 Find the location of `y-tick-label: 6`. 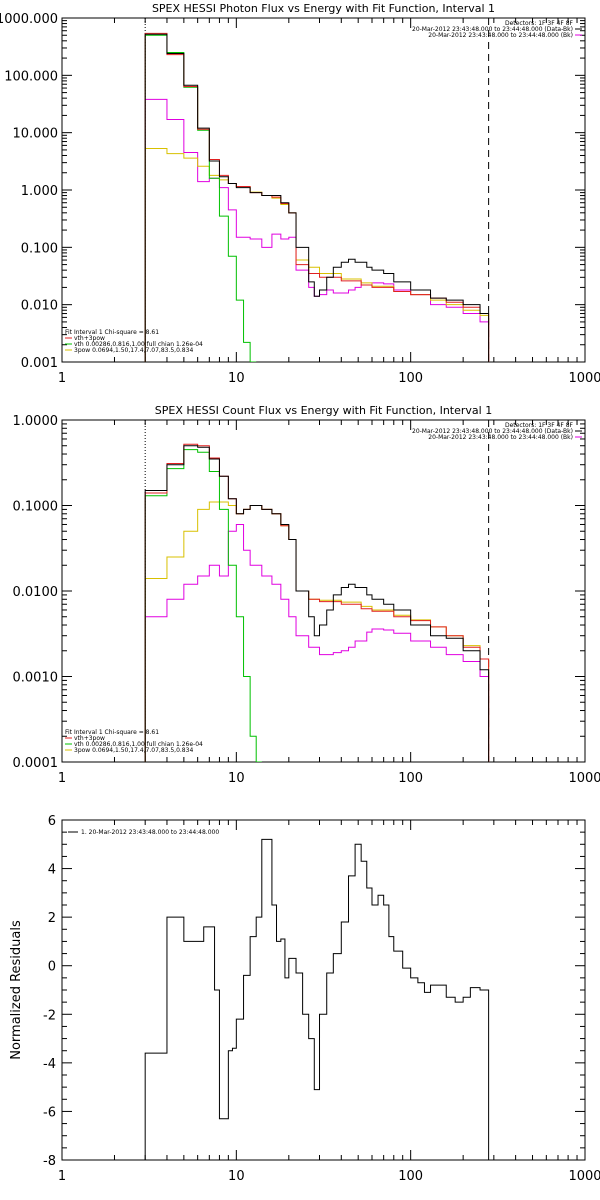

y-tick-label: 6 is located at coordinates (52, 821).